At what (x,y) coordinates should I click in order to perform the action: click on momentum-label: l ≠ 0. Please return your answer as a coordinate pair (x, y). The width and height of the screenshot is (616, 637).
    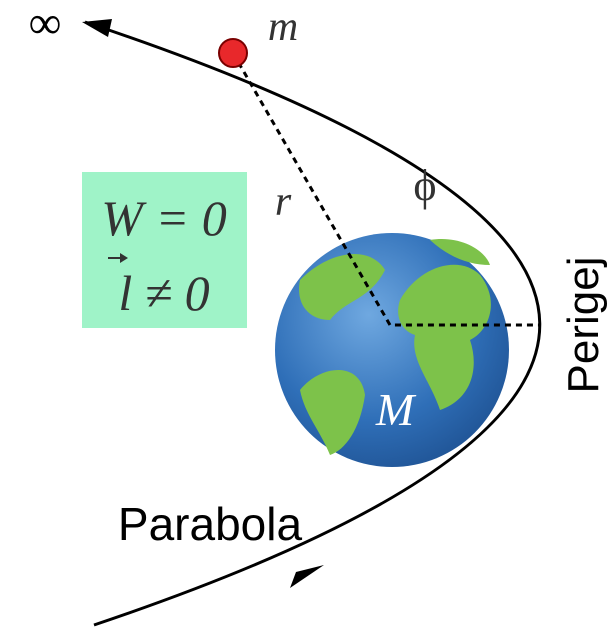
    Looking at the image, I should click on (163, 293).